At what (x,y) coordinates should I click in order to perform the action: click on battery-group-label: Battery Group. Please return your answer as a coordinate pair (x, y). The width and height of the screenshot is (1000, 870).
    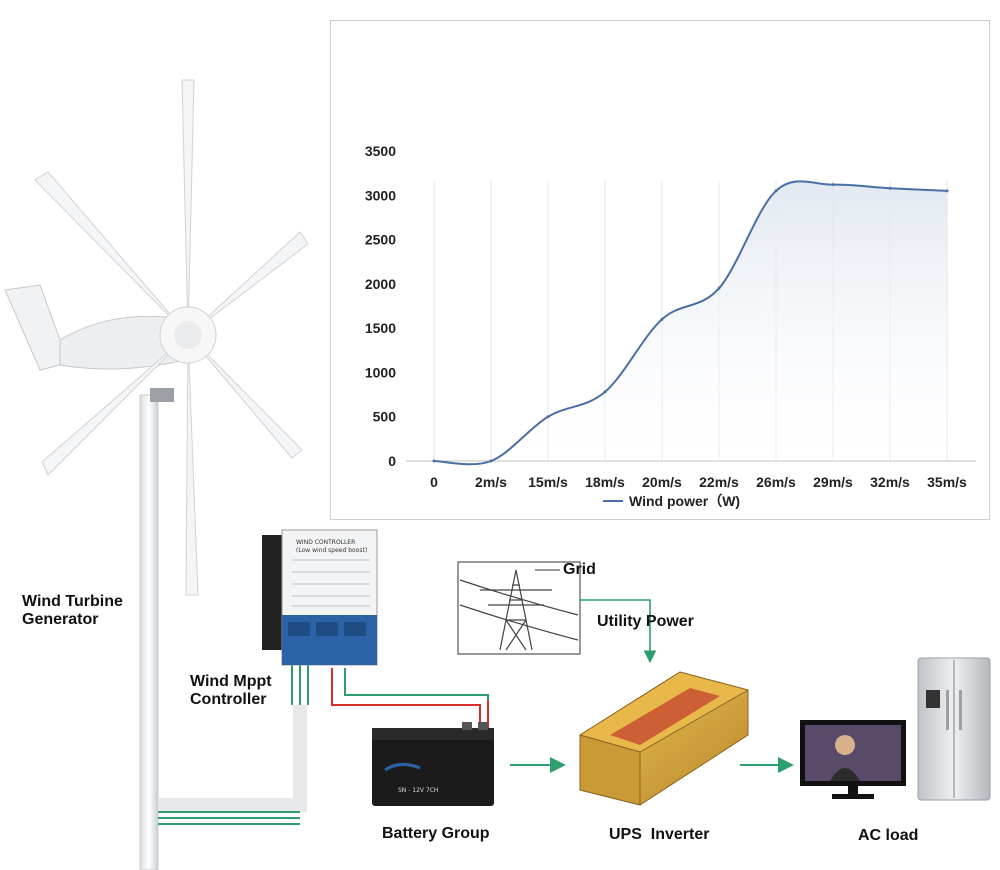
    Looking at the image, I should click on (436, 833).